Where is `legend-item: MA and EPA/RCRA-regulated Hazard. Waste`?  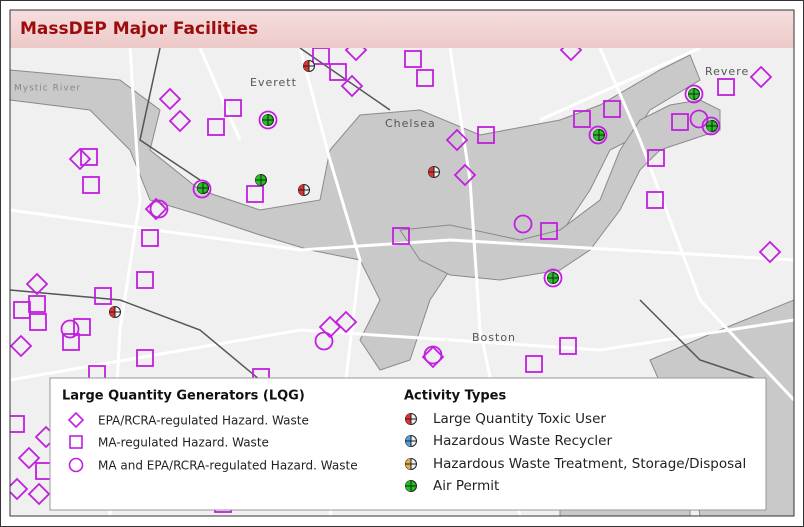
legend-item: MA and EPA/RCRA-regulated Hazard. Waste is located at coordinates (228, 466).